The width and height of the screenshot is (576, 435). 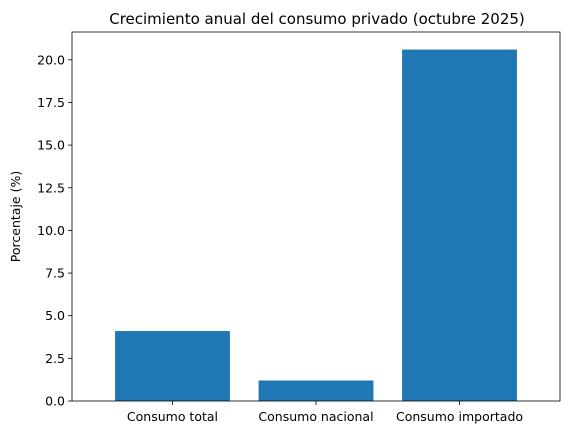 I want to click on y-tick-label: 0.0, so click(x=55, y=401).